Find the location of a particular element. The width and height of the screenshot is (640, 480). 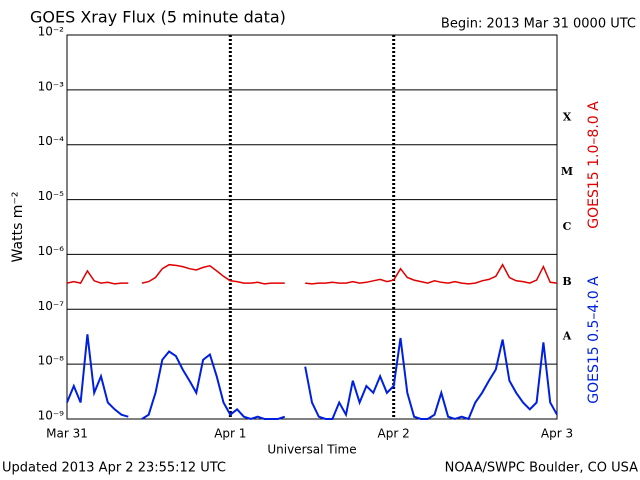

chart-subtitle: Begin: 2013 Mar 31 0000 UTC is located at coordinates (538, 24).